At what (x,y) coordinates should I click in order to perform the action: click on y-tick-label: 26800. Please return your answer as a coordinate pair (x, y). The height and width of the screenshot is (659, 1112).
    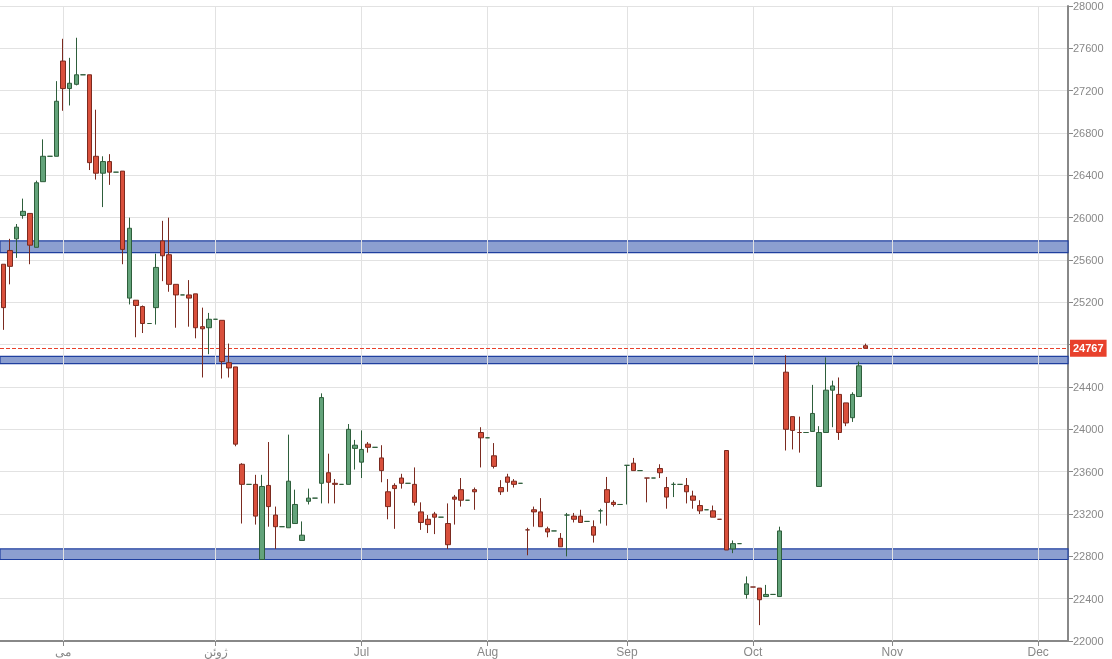
    Looking at the image, I should click on (1088, 133).